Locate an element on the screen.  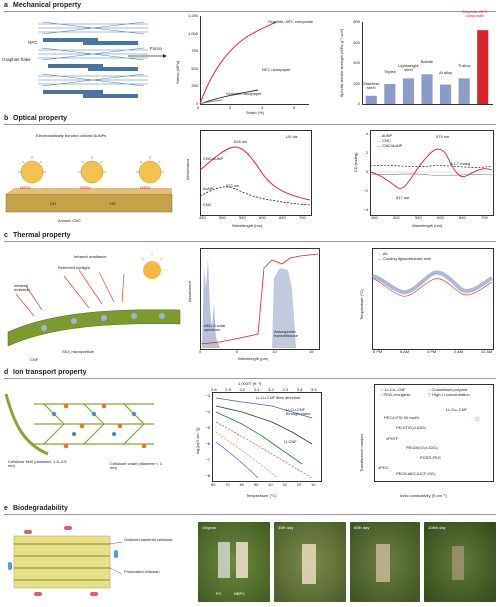
label-fibril: Cellulose fibril (diameter: 1.5–3.5 nm) is located at coordinates (37, 463).